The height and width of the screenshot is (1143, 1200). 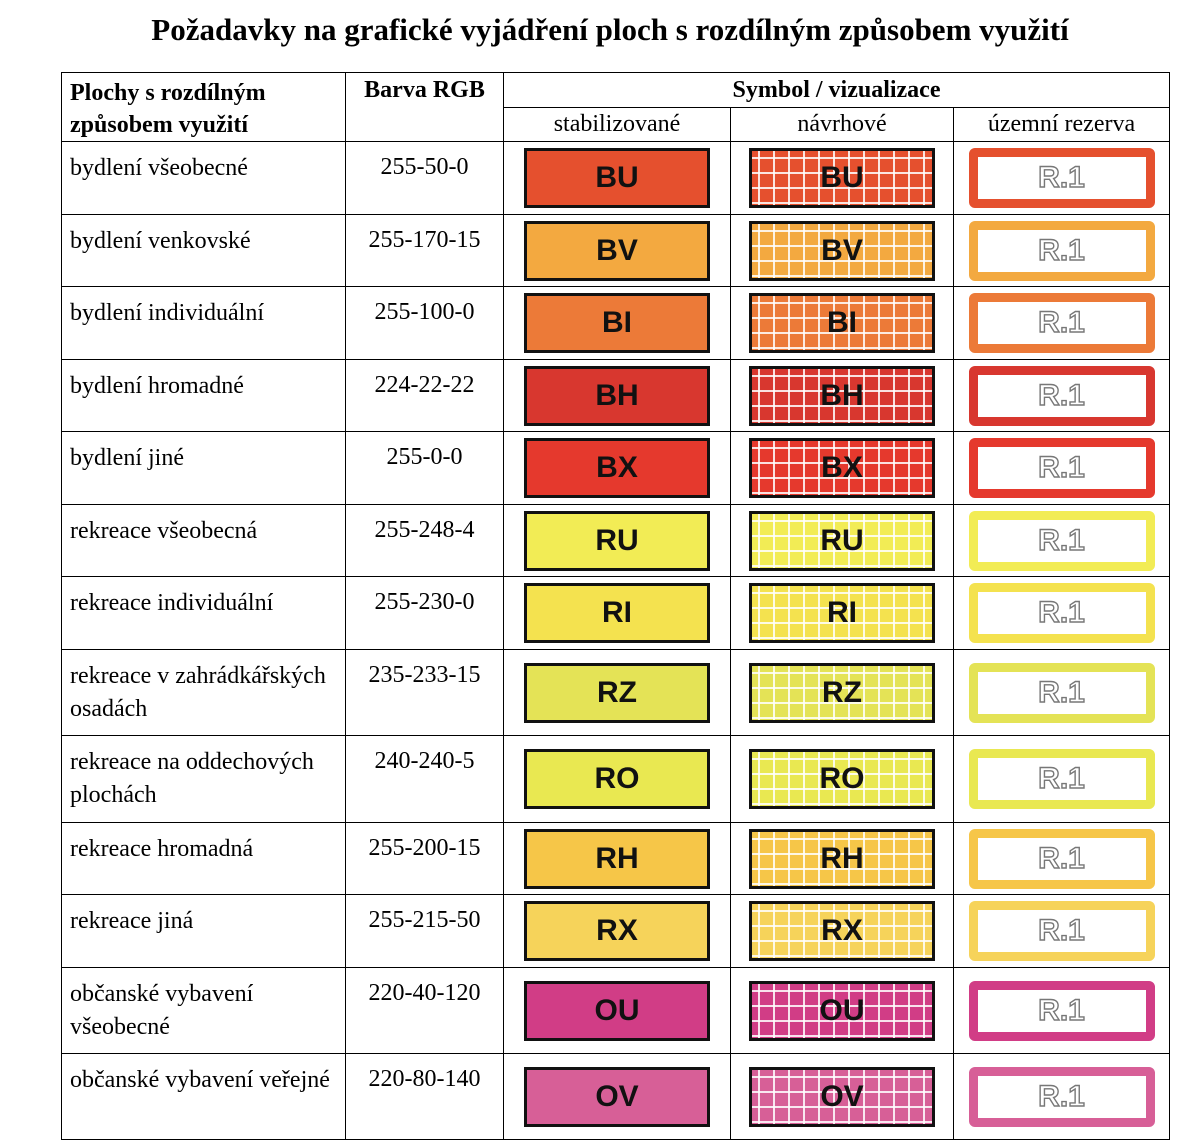 I want to click on stabilized-swatch: RO, so click(x=617, y=779).